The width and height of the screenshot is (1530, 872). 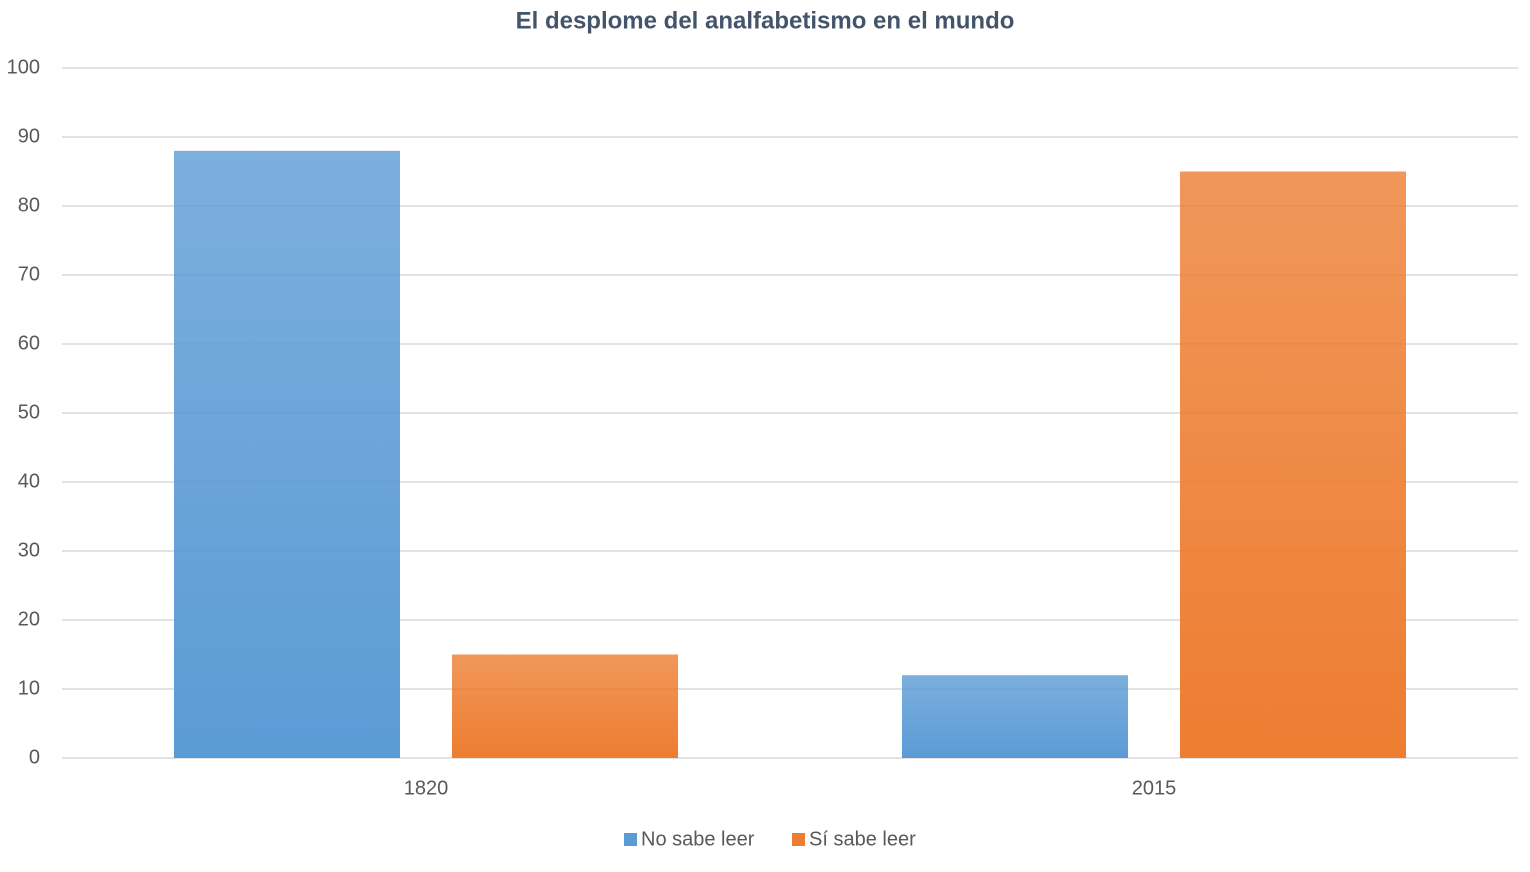 What do you see at coordinates (29, 412) in the screenshot?
I see `y-tick-label: 50` at bounding box center [29, 412].